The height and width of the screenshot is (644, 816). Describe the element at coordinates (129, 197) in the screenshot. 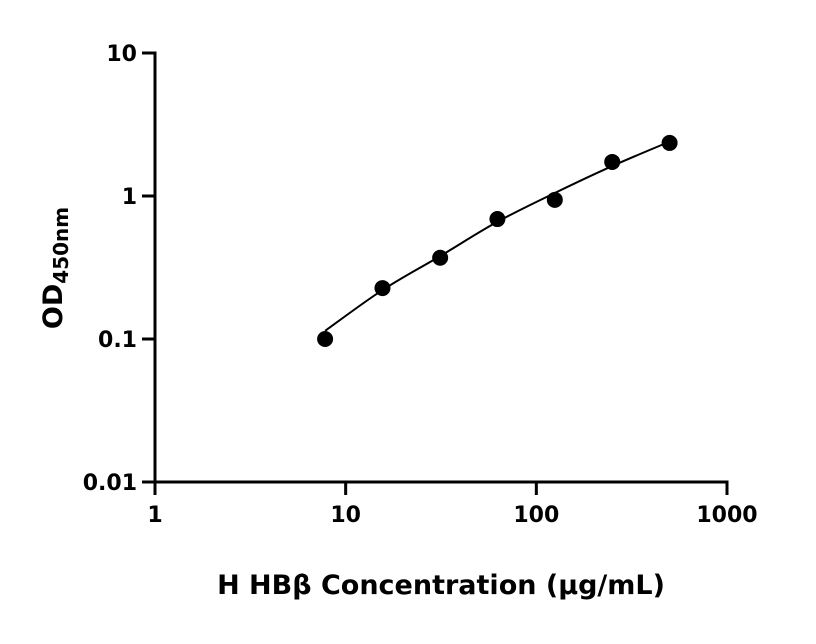

I see `y-tick-label: 1` at that location.